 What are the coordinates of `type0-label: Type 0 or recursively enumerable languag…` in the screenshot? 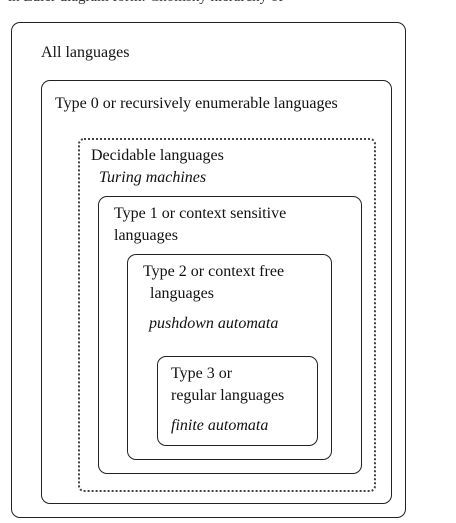 It's located at (196, 103).